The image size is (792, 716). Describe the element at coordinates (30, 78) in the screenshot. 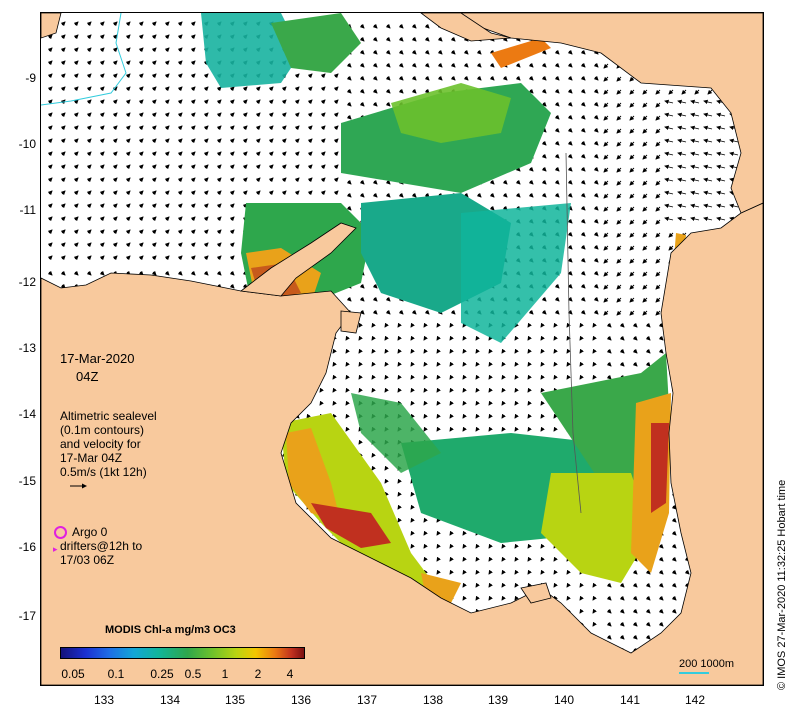

I see `lat-tick-label: -9` at that location.